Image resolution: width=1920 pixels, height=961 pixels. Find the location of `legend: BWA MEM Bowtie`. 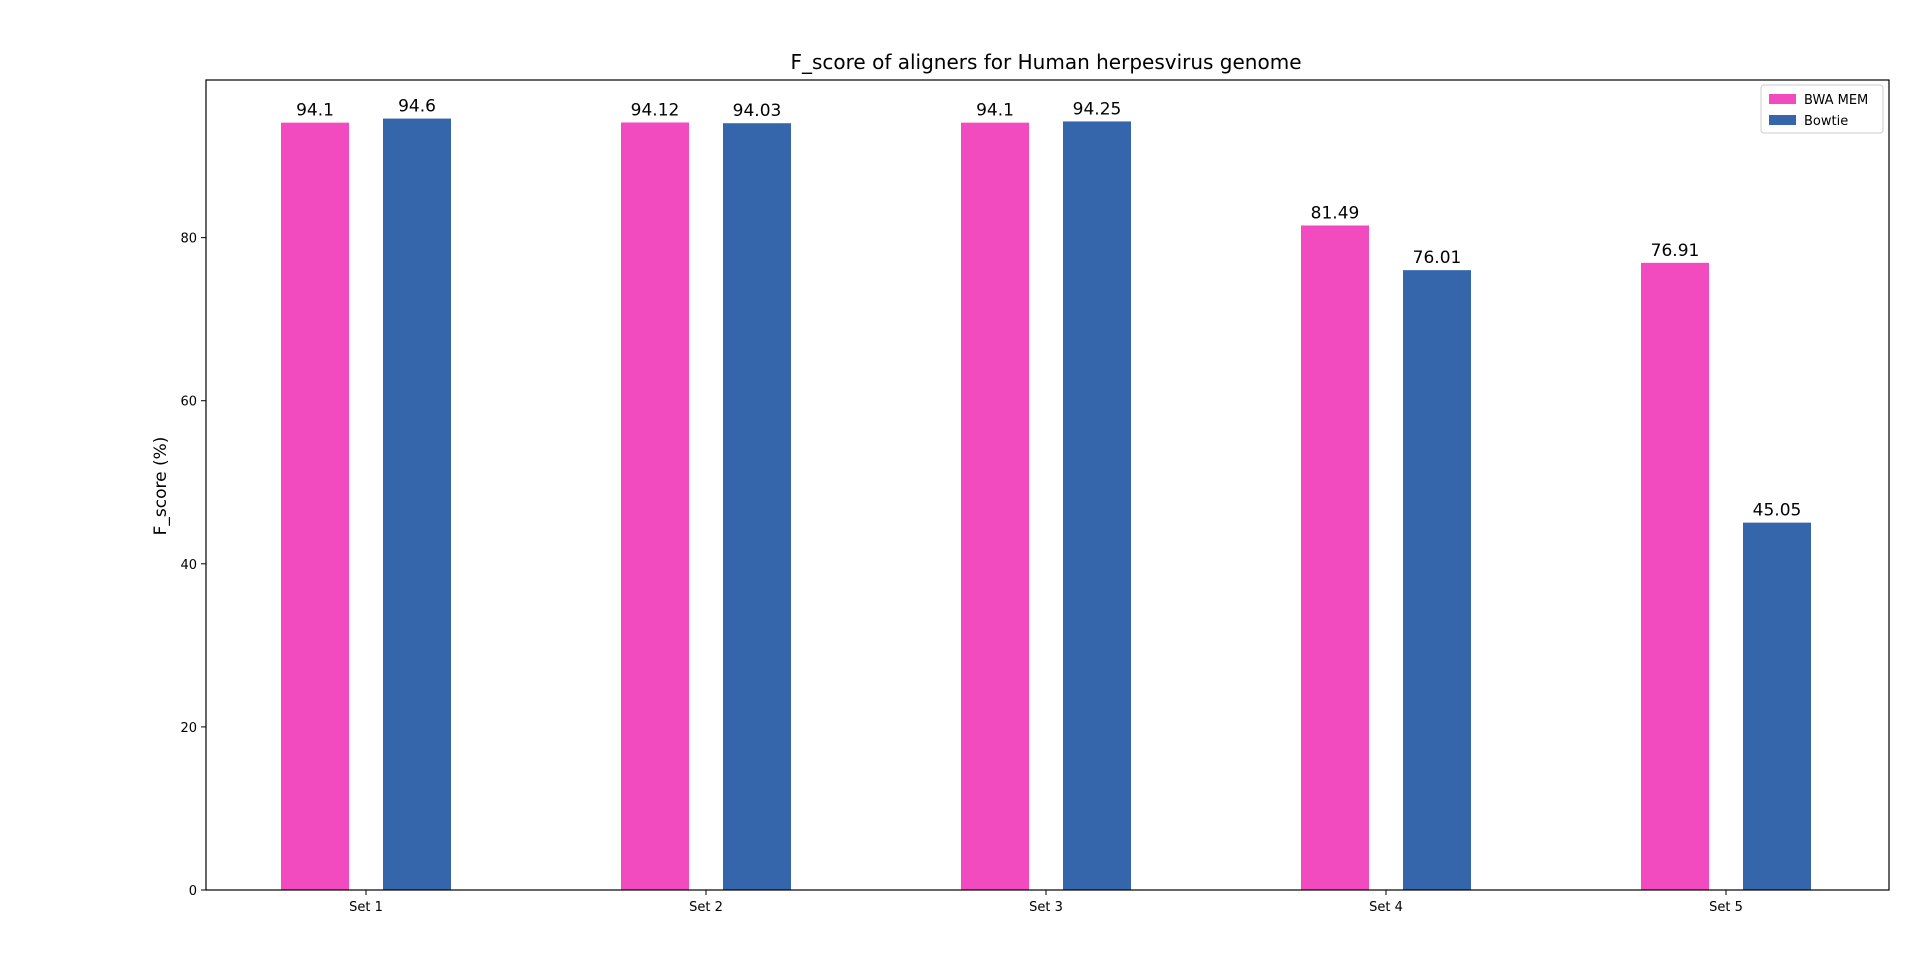

legend: BWA MEM Bowtie is located at coordinates (1822, 109).